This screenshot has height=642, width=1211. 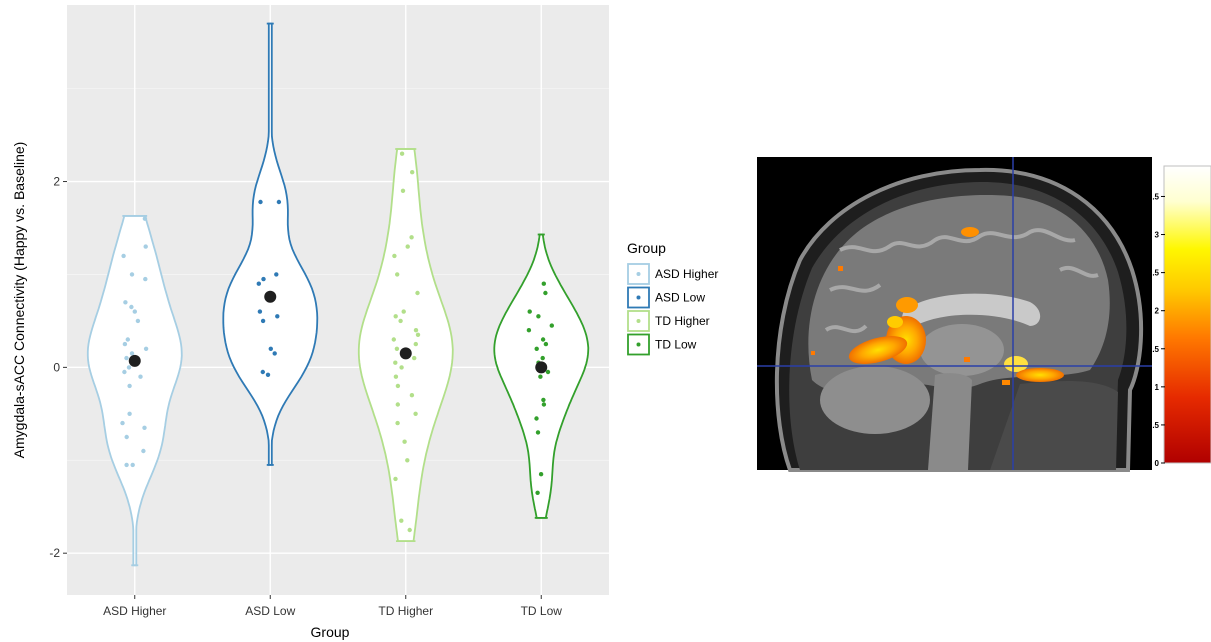 What do you see at coordinates (672, 274) in the screenshot?
I see `legend-item: ASD Higher` at bounding box center [672, 274].